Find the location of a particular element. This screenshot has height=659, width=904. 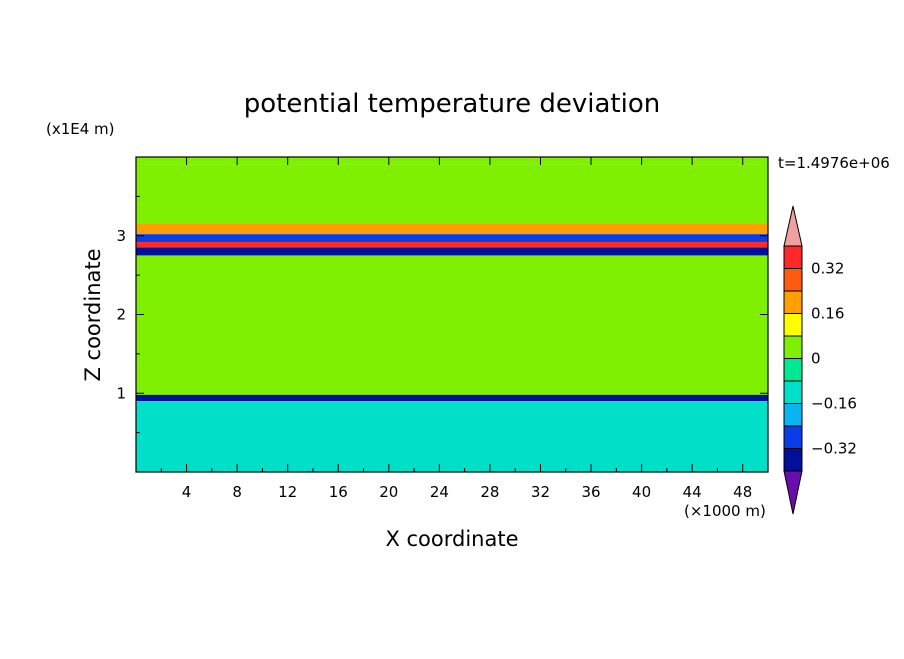

x-tick-label-3: 16 is located at coordinates (338, 492).